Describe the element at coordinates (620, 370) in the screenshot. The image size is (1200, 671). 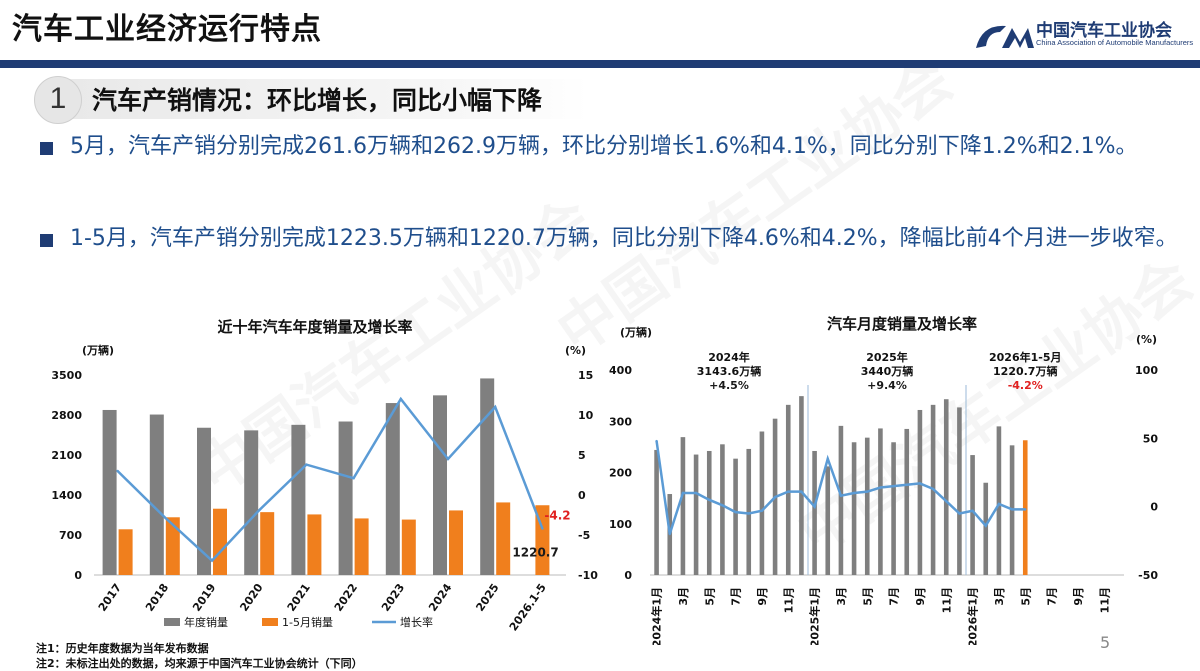
I see `y-tick-label: 400` at that location.